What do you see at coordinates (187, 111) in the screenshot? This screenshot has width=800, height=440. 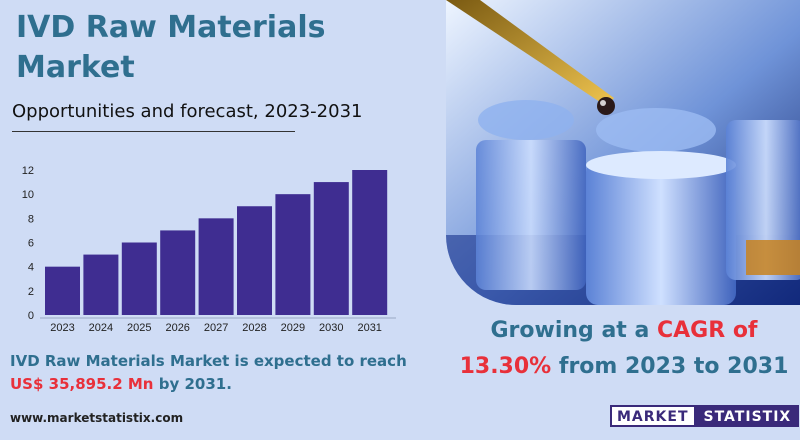 I see `subtitle: Opportunities and forecast, 2023-2031` at bounding box center [187, 111].